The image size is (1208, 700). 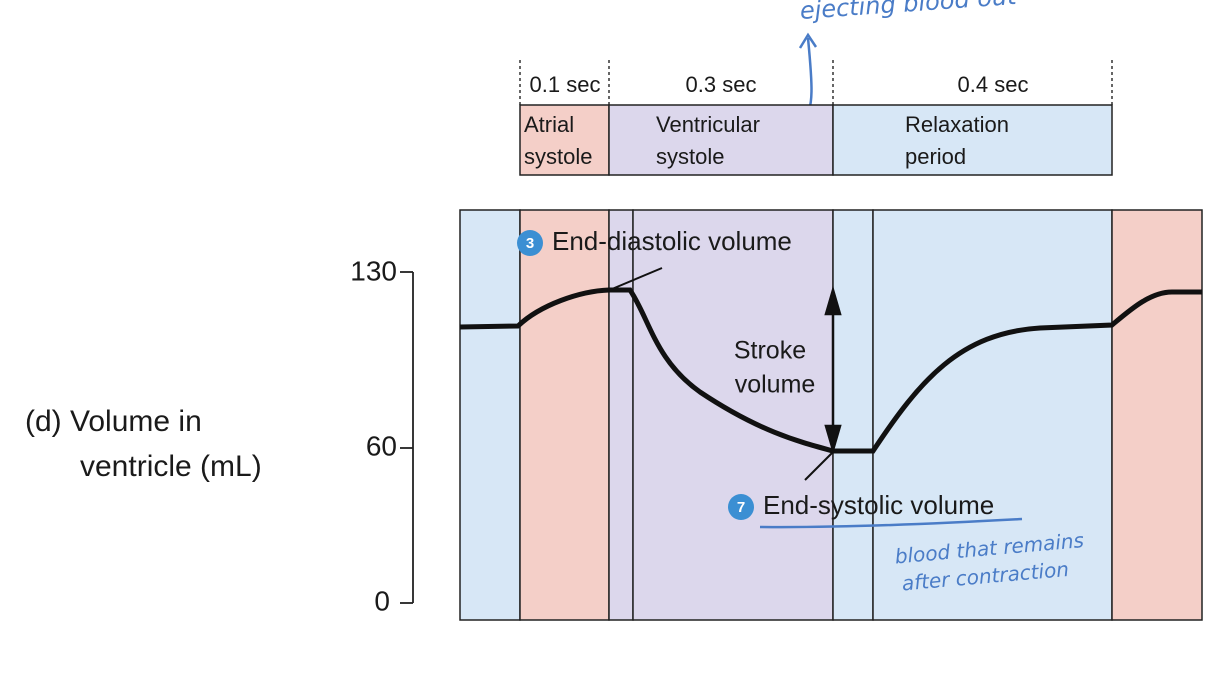 What do you see at coordinates (549, 124) in the screenshot?
I see `phase-label: Atrial` at bounding box center [549, 124].